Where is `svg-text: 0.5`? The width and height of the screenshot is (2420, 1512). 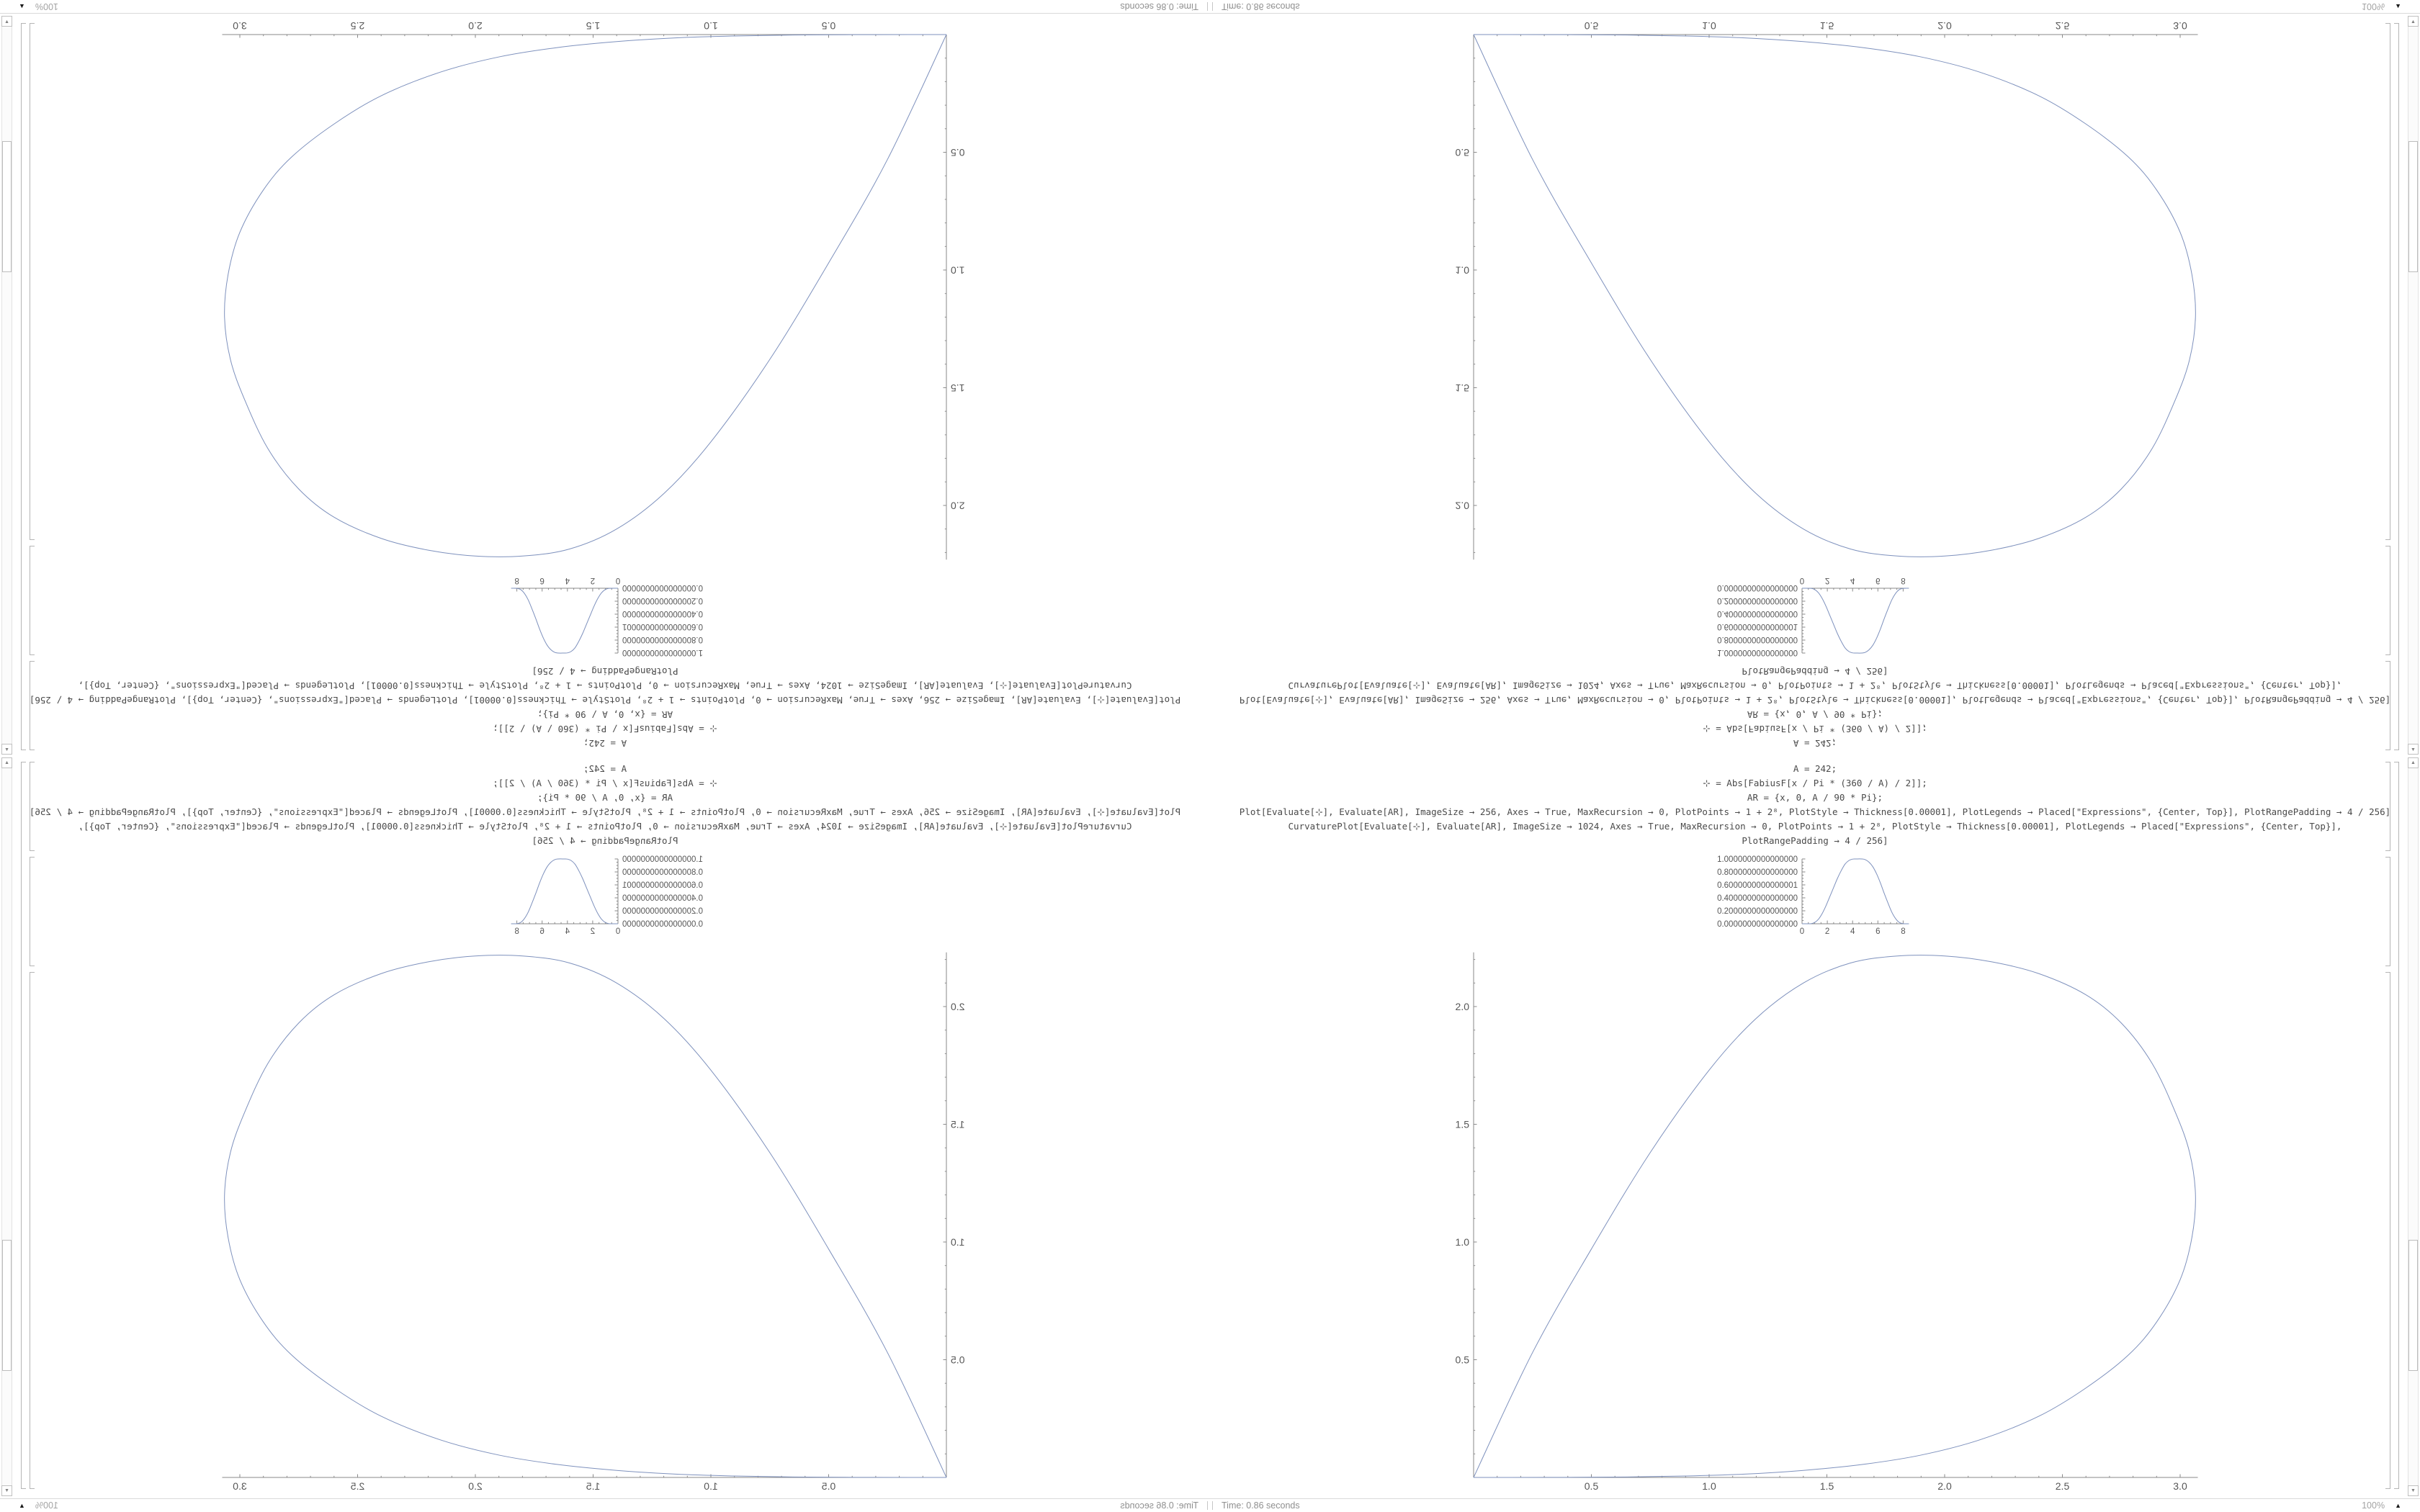
svg-text: 0.5 is located at coordinates (958, 1359).